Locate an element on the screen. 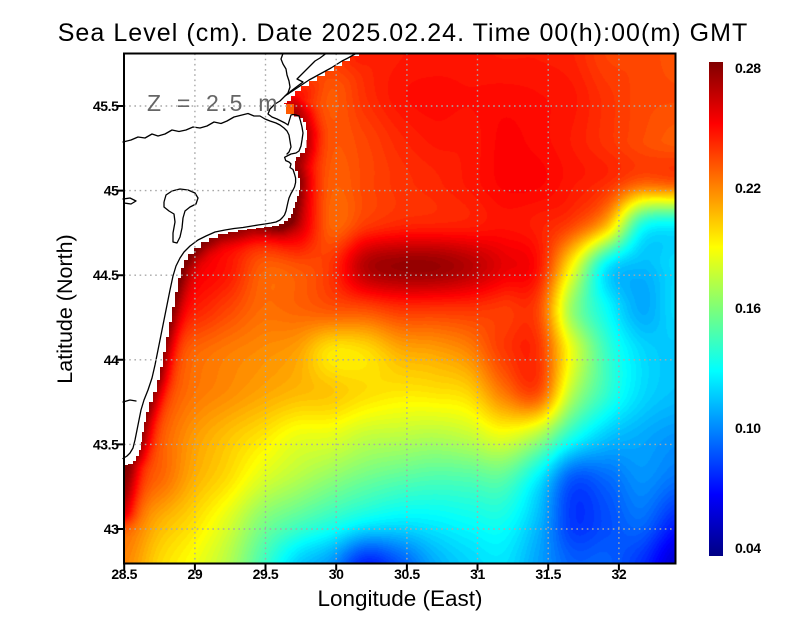  svg-text: 28.5 is located at coordinates (124, 574).